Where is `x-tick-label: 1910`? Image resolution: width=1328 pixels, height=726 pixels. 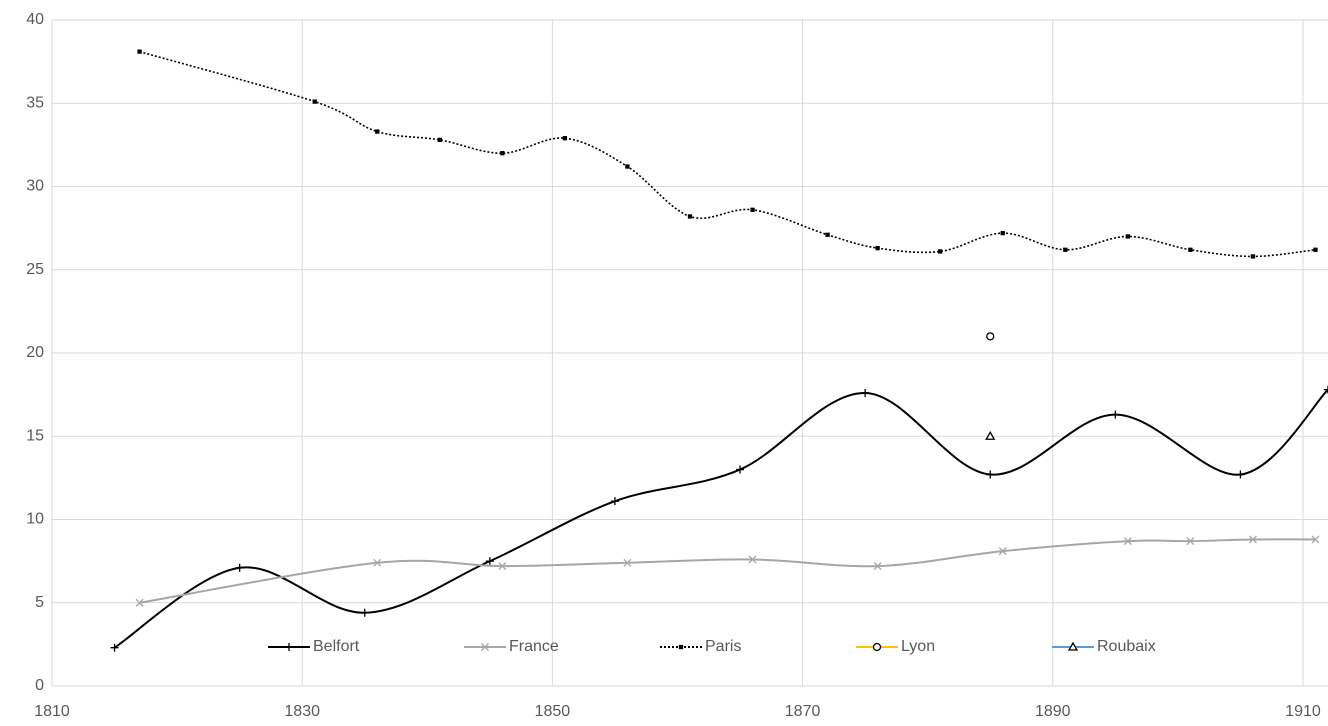 x-tick-label: 1910 is located at coordinates (1303, 711).